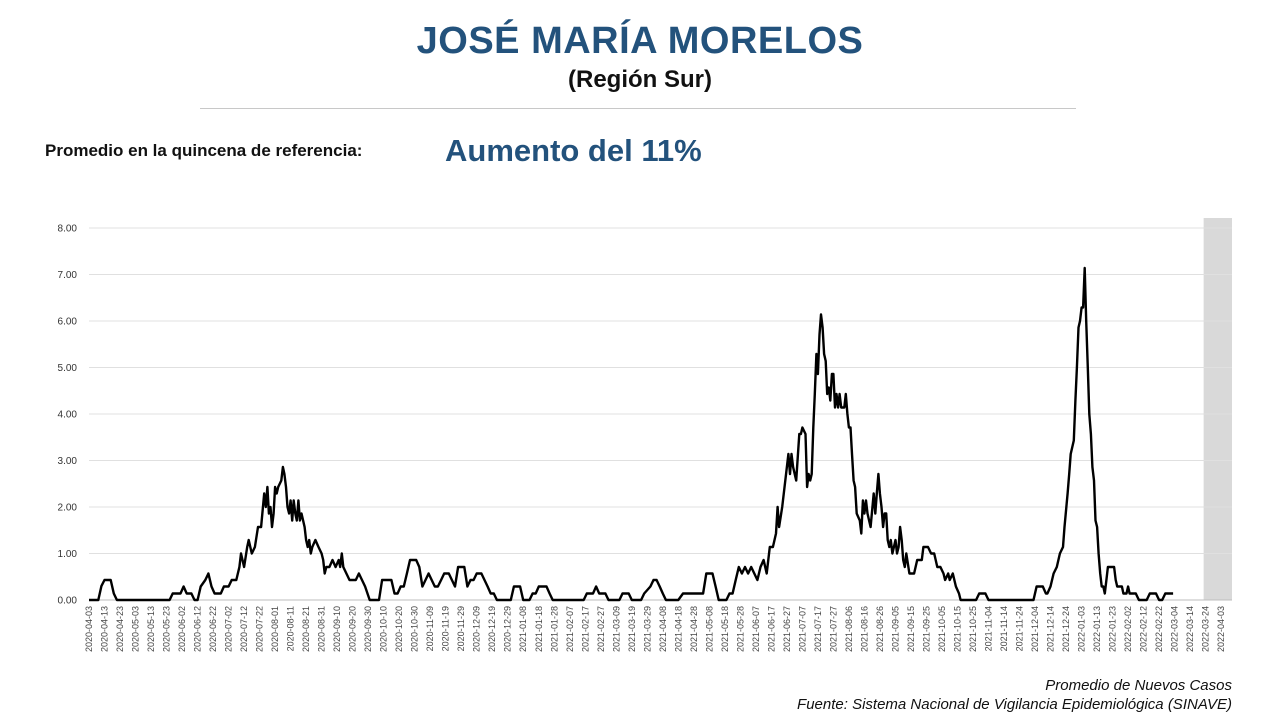 This screenshot has width=1280, height=720. What do you see at coordinates (638, 108) in the screenshot?
I see `title-divider` at bounding box center [638, 108].